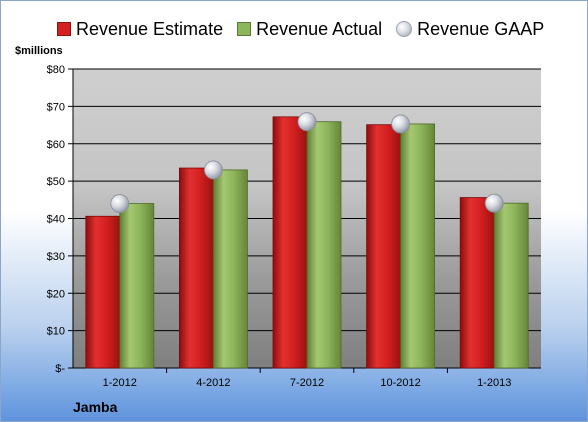 The image size is (588, 422). What do you see at coordinates (404, 29) in the screenshot?
I see `legend-marker-gaap` at bounding box center [404, 29].